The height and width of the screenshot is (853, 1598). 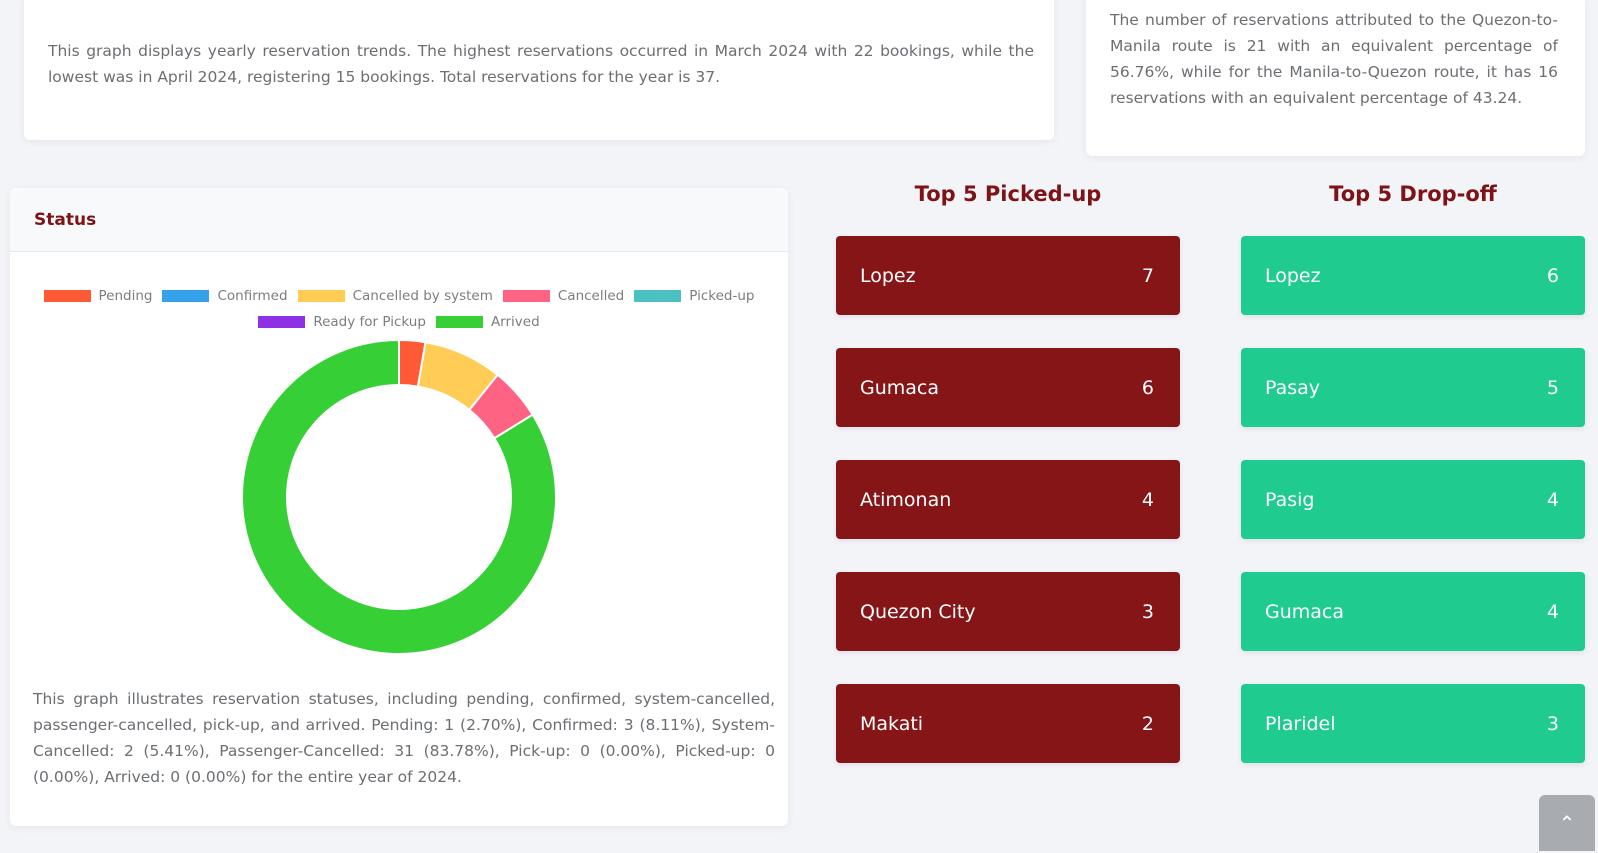 I want to click on legend-label: Ready for Pickup, so click(x=369, y=322).